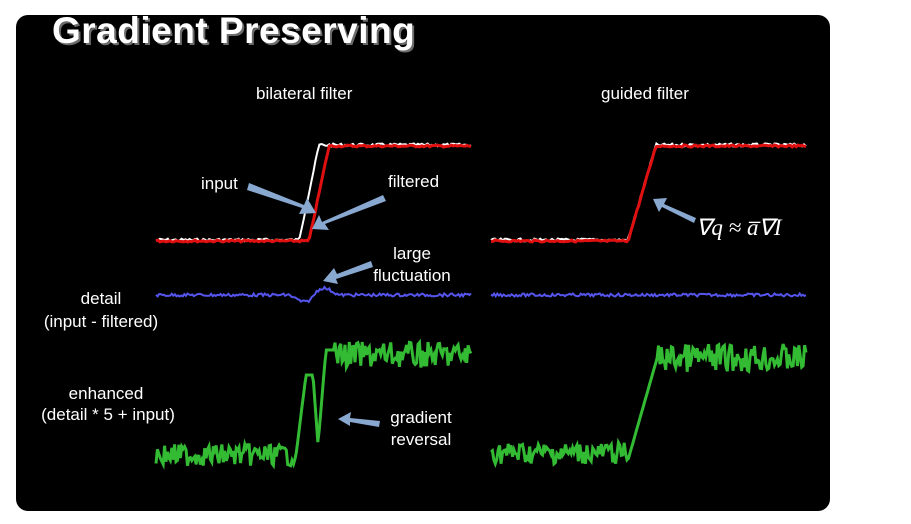  What do you see at coordinates (219, 183) in the screenshot?
I see `label-input: input` at bounding box center [219, 183].